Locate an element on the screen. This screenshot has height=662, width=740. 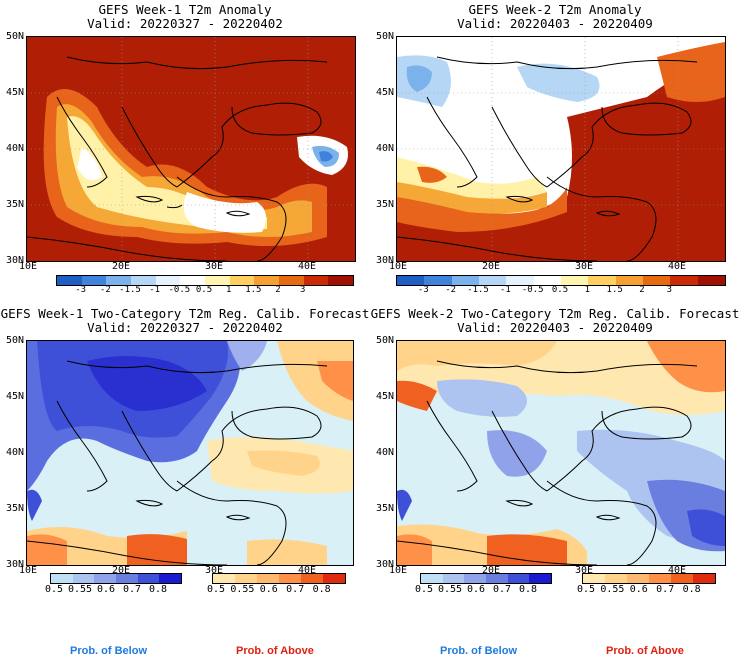
colorbar-tick-label: 1 is located at coordinates (228, 290).